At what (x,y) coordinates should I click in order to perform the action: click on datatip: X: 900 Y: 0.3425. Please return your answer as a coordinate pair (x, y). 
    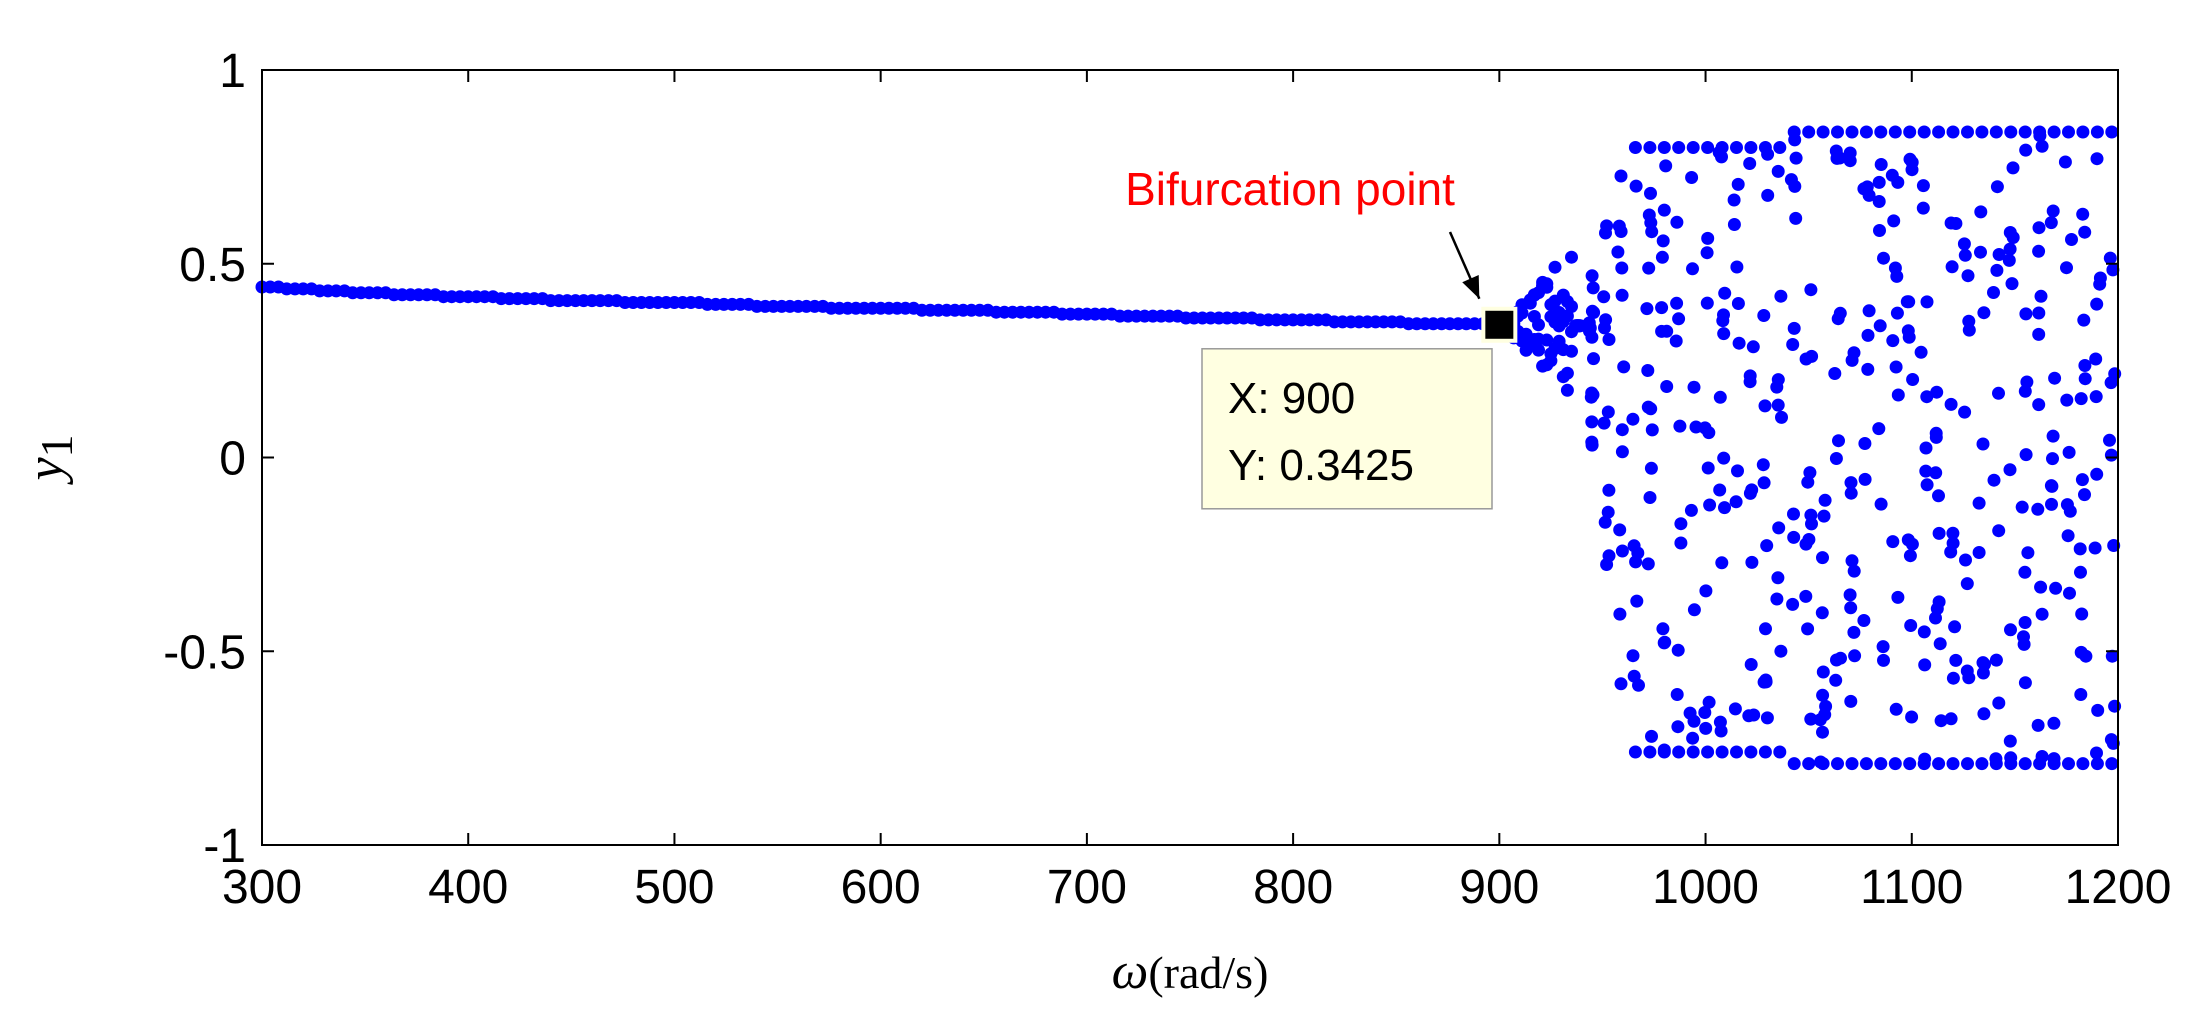
    Looking at the image, I should click on (1347, 429).